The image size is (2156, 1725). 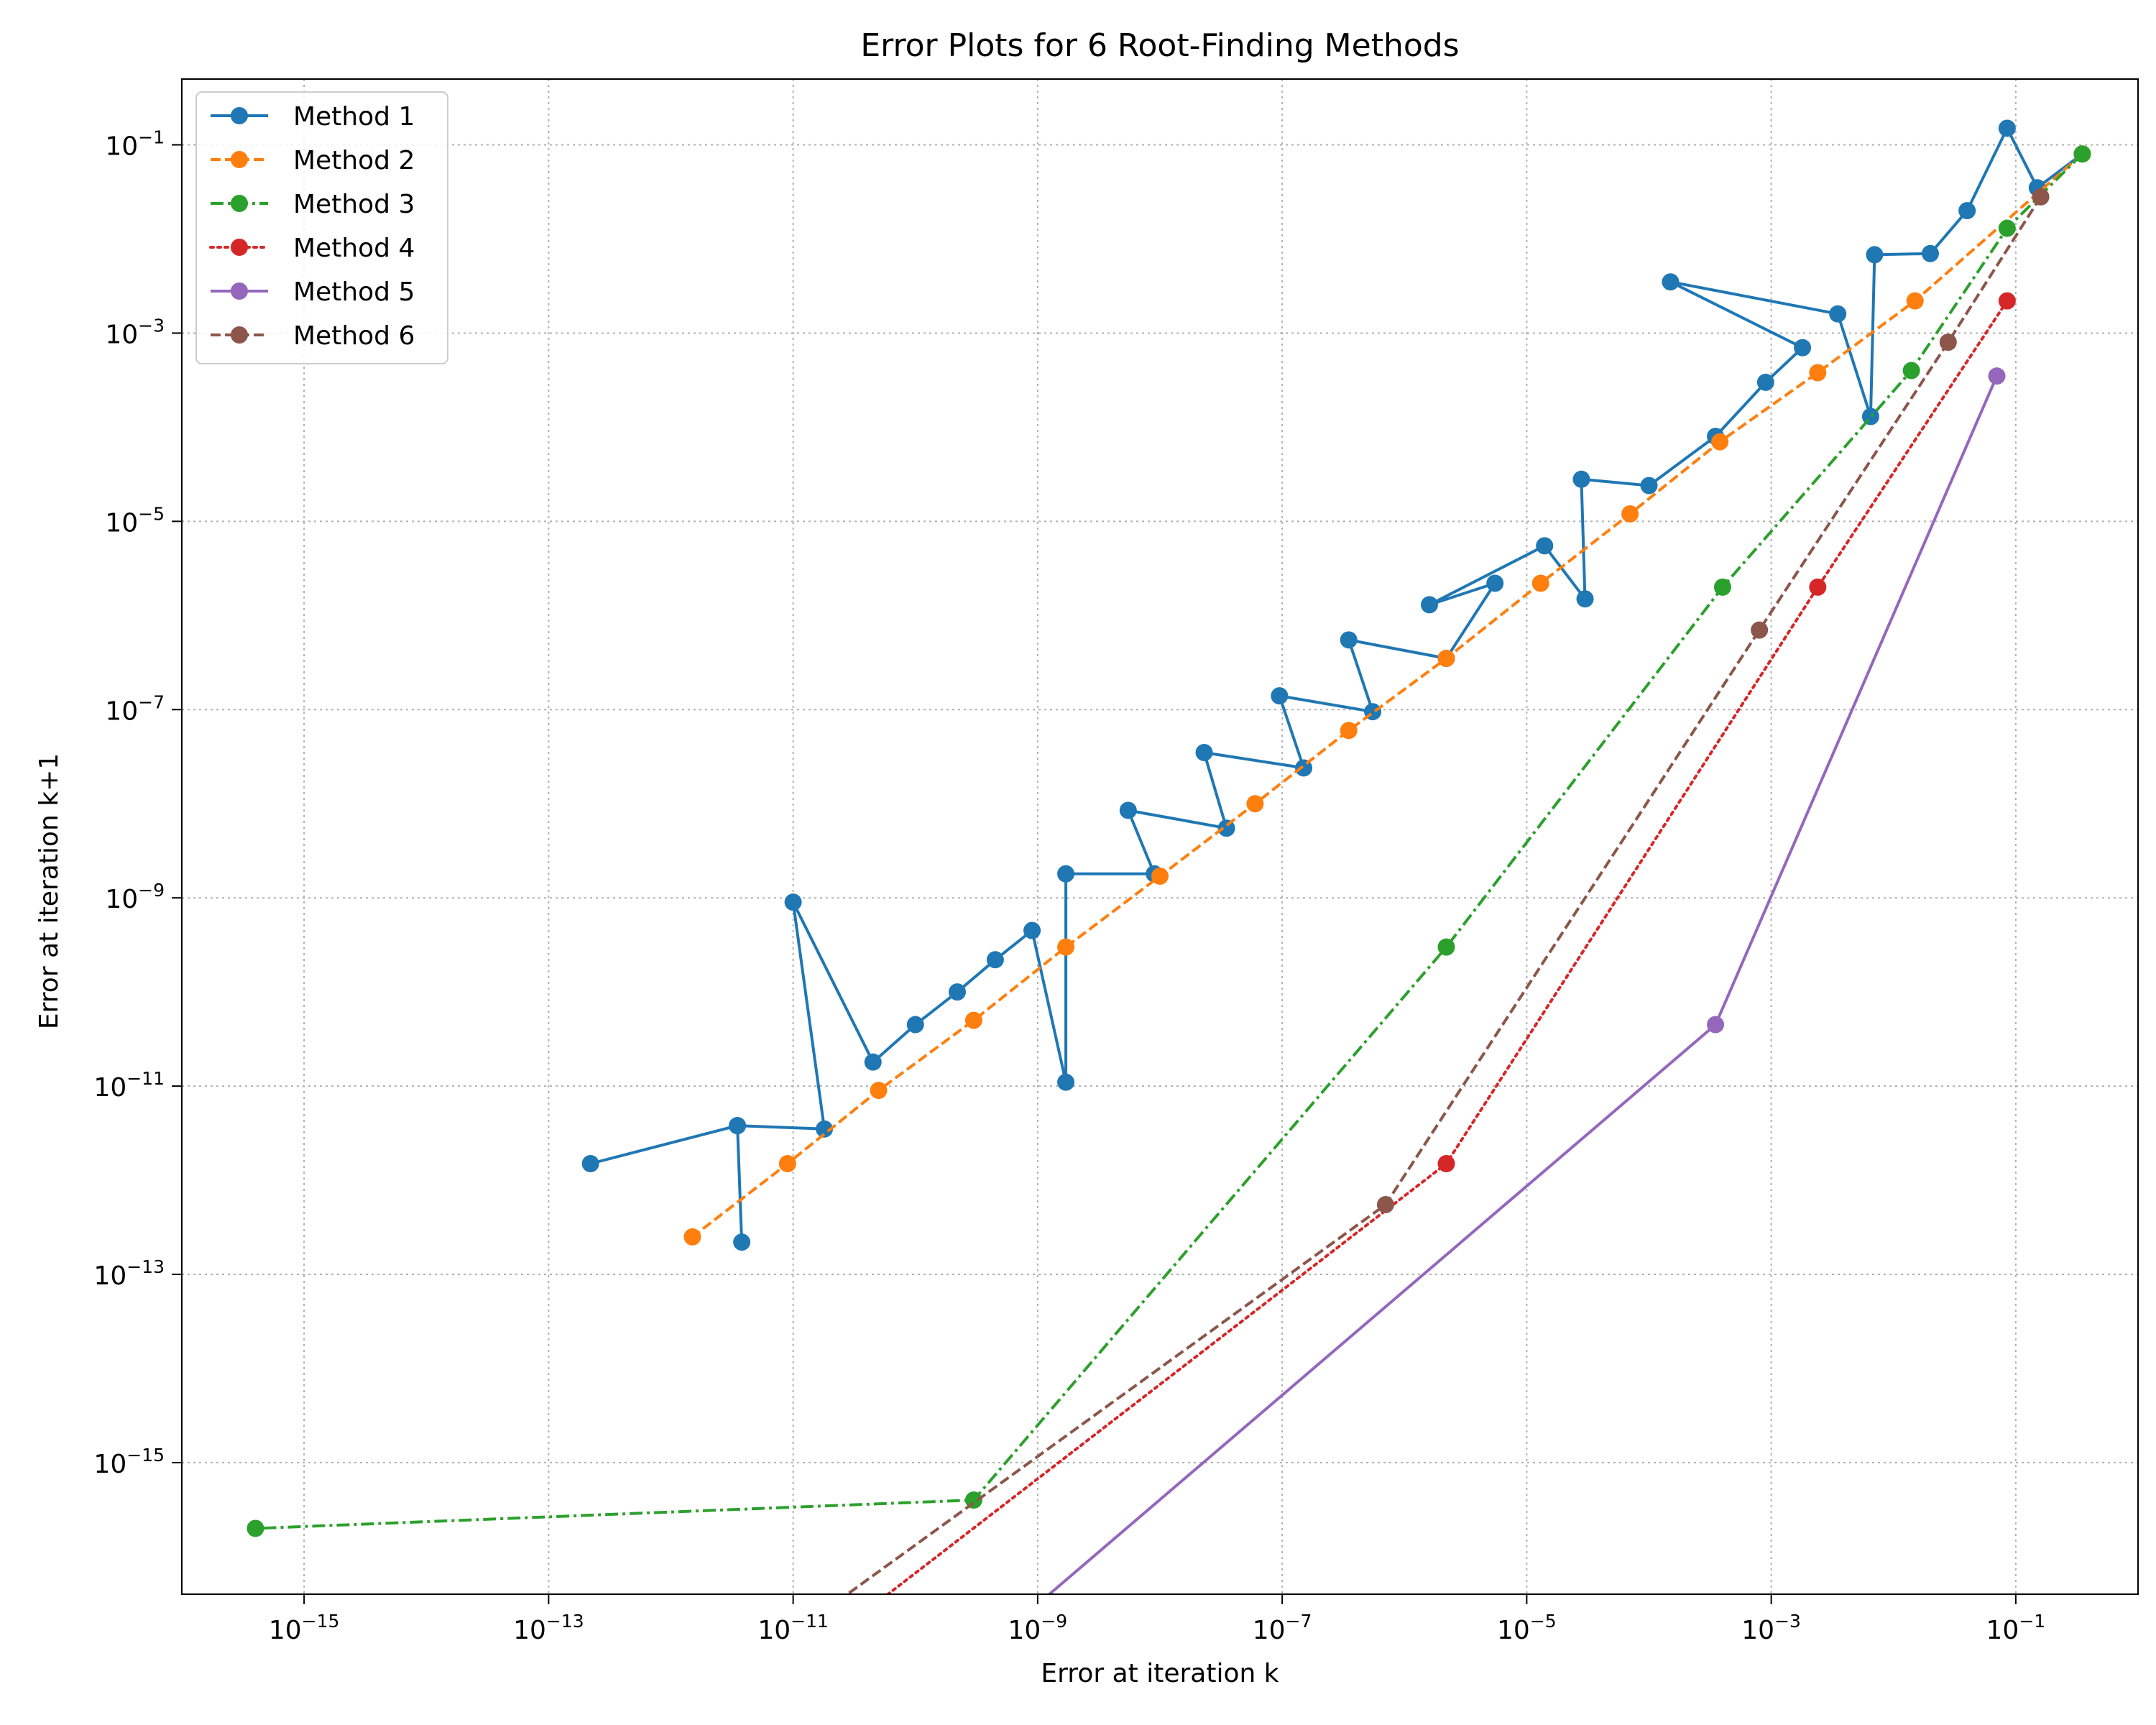 What do you see at coordinates (793, 1628) in the screenshot?
I see `x-tick-label: 10⁻¹¹` at bounding box center [793, 1628].